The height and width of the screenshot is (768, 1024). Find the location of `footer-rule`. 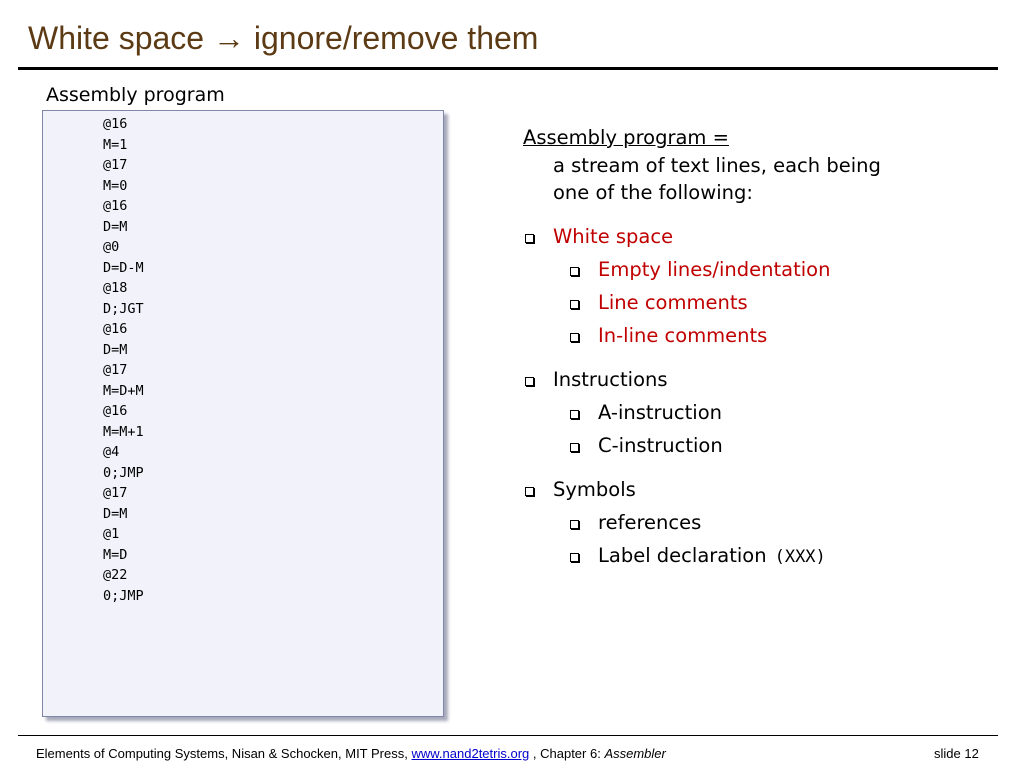

footer-rule is located at coordinates (508, 735).